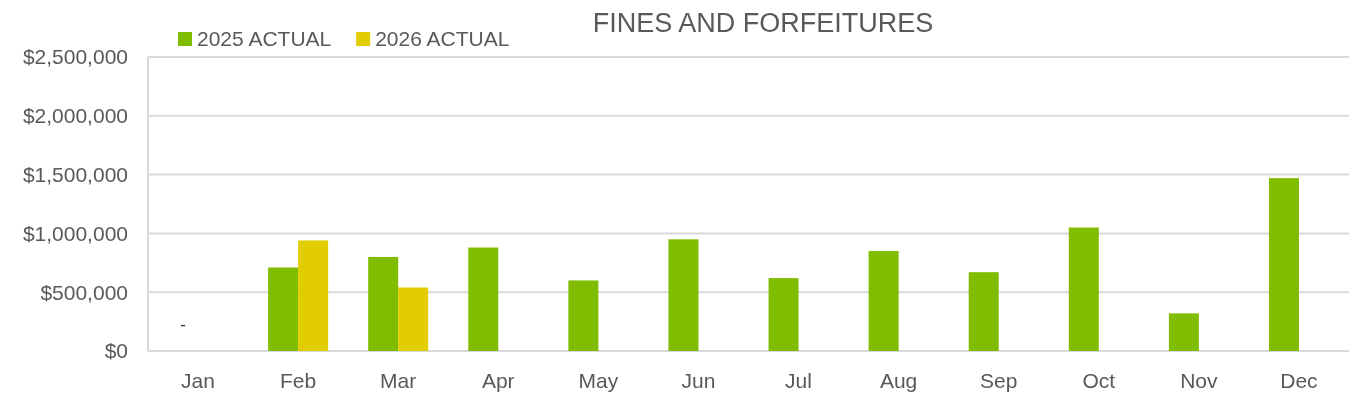 Image resolution: width=1355 pixels, height=403 pixels. What do you see at coordinates (1199, 380) in the screenshot?
I see `x-tick-label: Nov` at bounding box center [1199, 380].